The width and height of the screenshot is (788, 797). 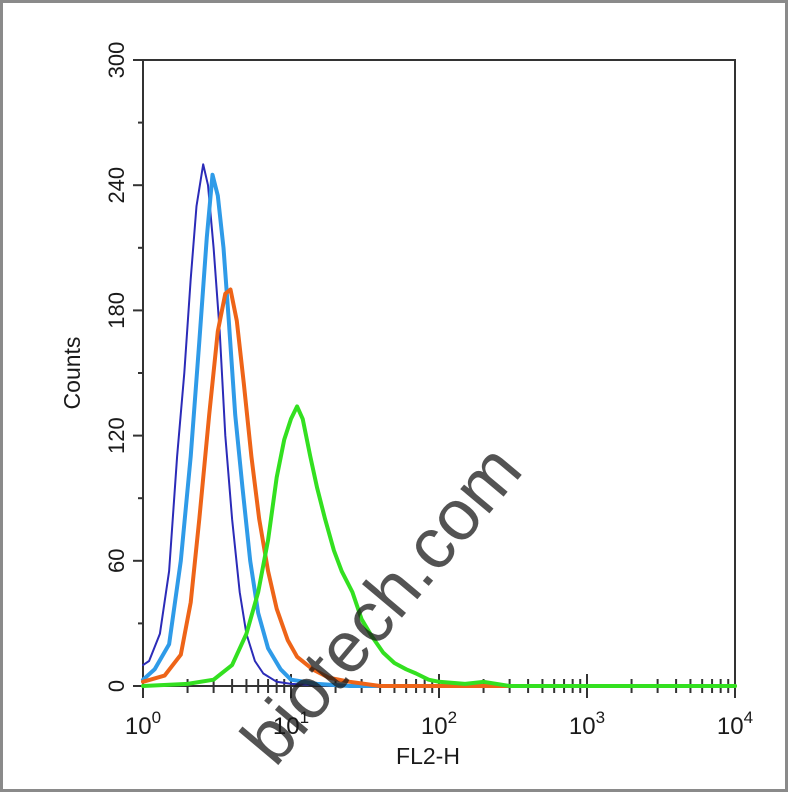 I want to click on y-tick-label: 240, so click(x=116, y=185).